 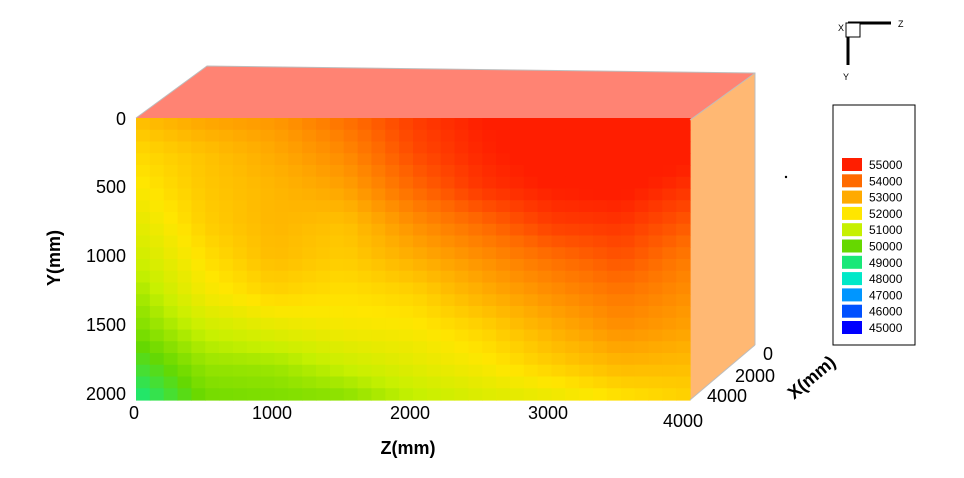 What do you see at coordinates (886, 181) in the screenshot?
I see `legend-label: 54000` at bounding box center [886, 181].